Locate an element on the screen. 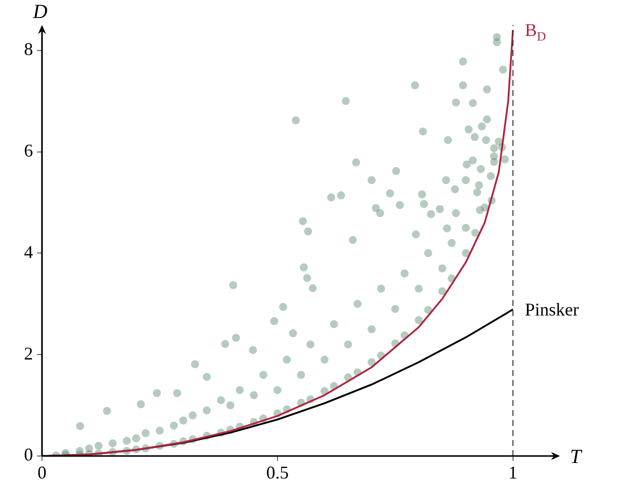  x-tick-label: 1 is located at coordinates (513, 472).